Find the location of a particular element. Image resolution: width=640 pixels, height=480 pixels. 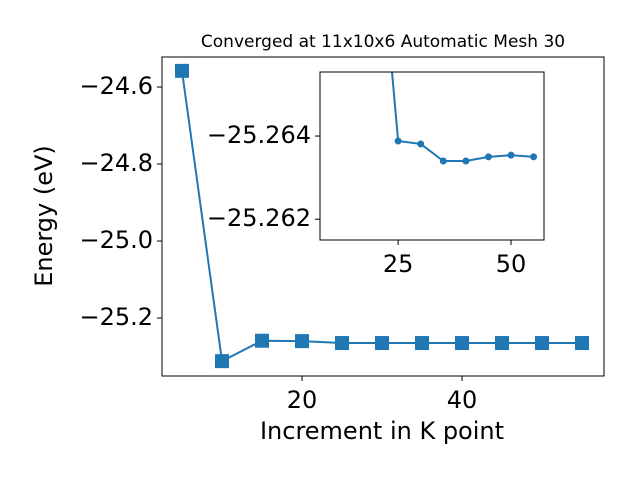

x-tick-label: 20 is located at coordinates (302, 400).